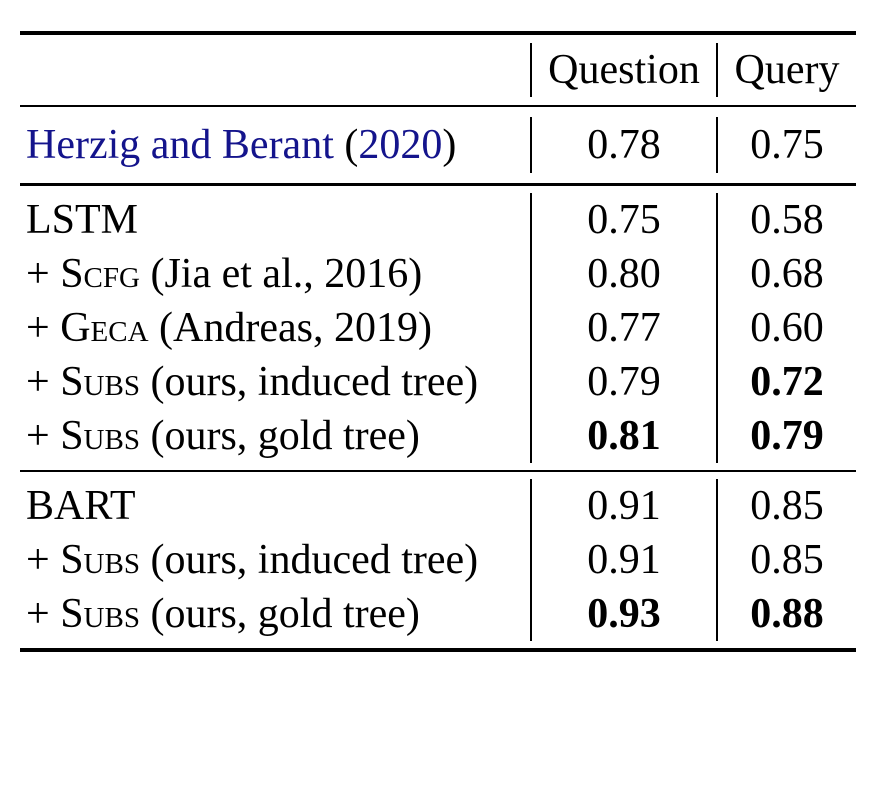 The image size is (880, 800). I want to click on citation-link: Herzig and Berant, so click(180, 145).